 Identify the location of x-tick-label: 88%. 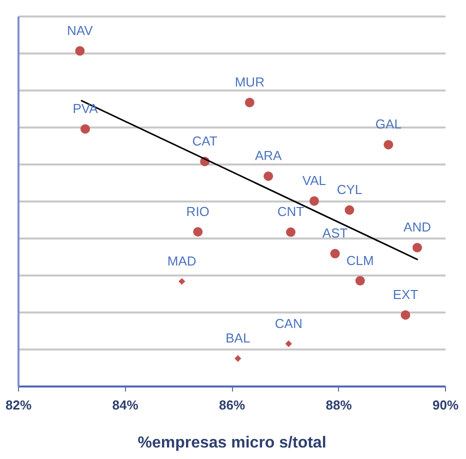
(339, 405).